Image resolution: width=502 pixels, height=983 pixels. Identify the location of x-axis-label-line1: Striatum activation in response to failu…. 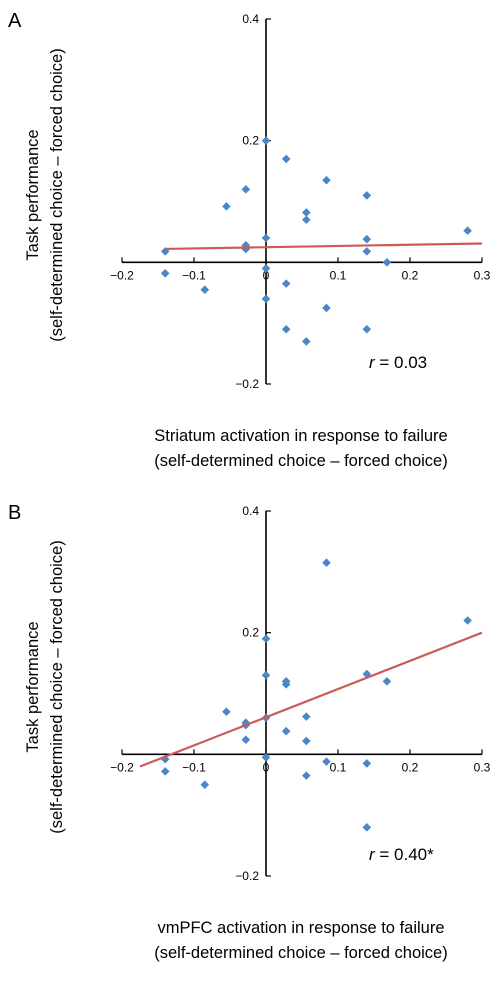
(301, 436).